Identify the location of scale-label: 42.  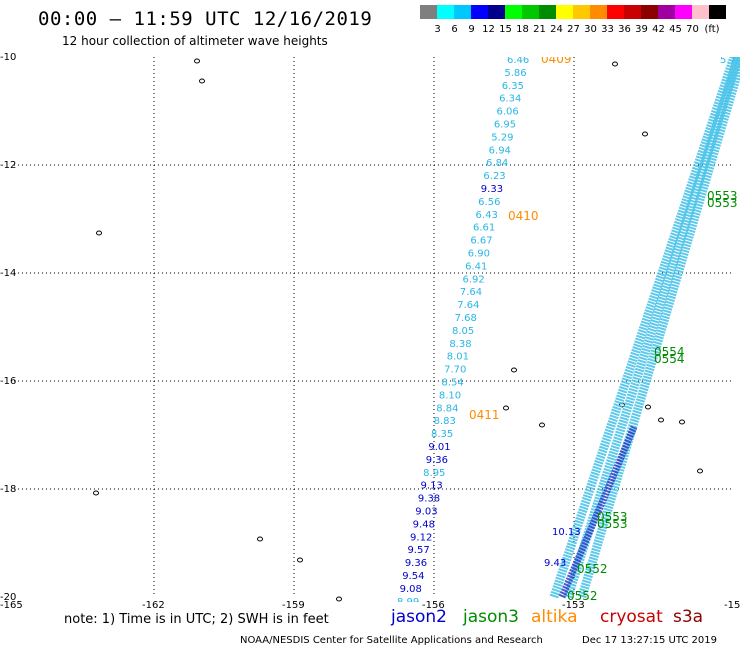
(658, 29).